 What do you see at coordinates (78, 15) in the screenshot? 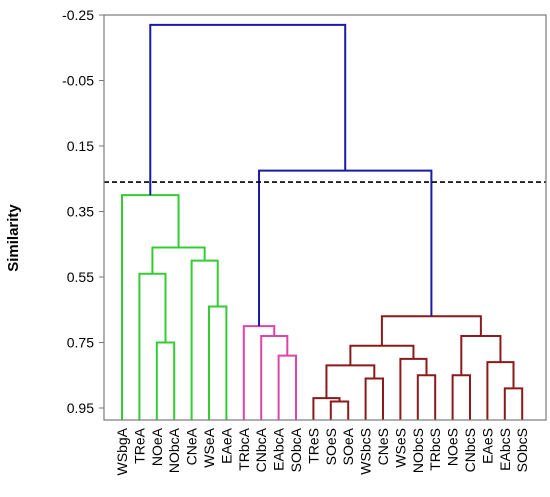
I see `y-tick-label: -0.25` at bounding box center [78, 15].